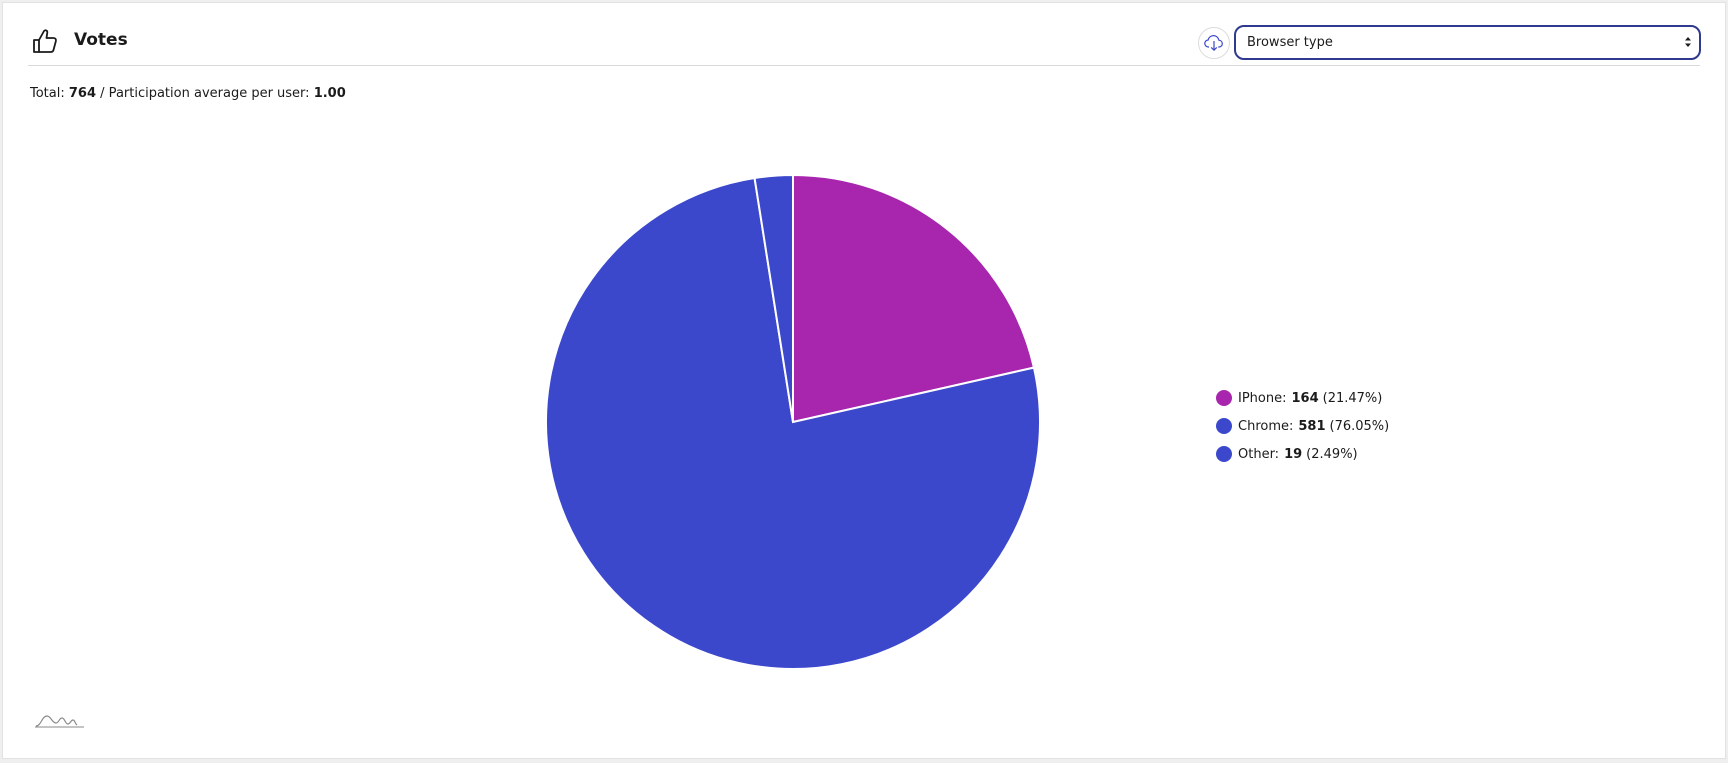 This screenshot has height=763, width=1728. Describe the element at coordinates (1293, 454) in the screenshot. I see `legend-value: 19` at that location.